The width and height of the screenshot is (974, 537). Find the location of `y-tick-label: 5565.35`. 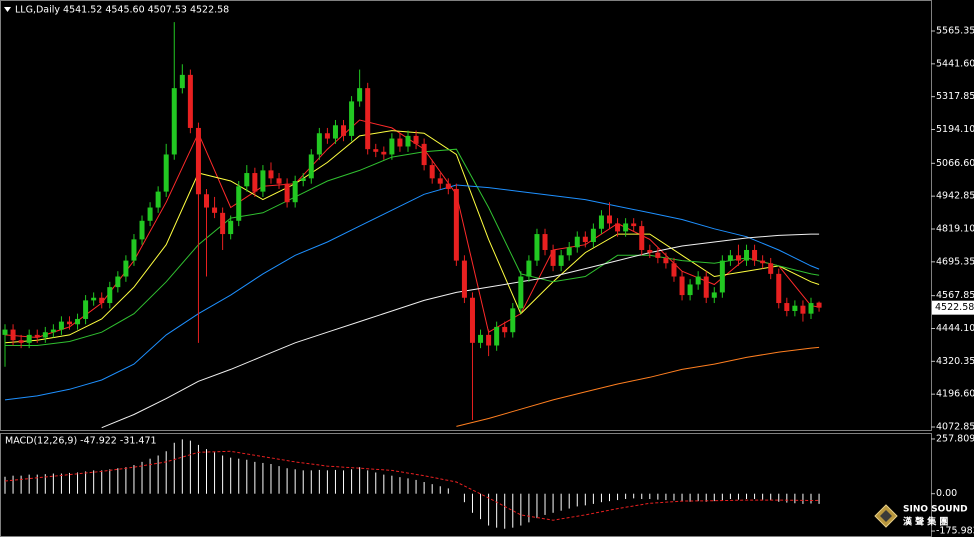

y-tick-label: 5565.35 is located at coordinates (955, 31).